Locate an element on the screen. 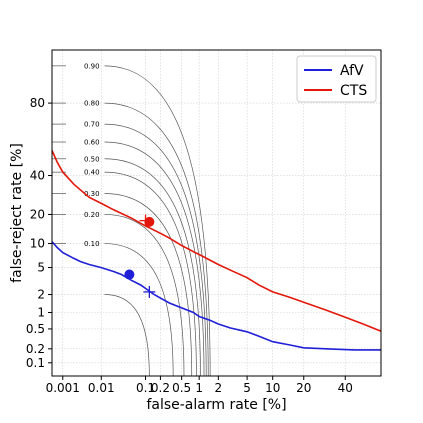 The width and height of the screenshot is (423, 423). x-tick-label: 20 is located at coordinates (303, 388).